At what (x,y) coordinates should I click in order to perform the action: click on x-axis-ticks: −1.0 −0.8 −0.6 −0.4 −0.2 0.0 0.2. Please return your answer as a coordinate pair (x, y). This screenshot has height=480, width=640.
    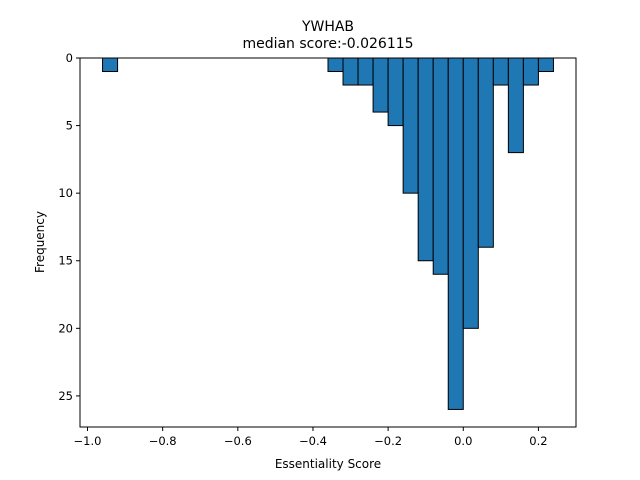
    Looking at the image, I should click on (311, 437).